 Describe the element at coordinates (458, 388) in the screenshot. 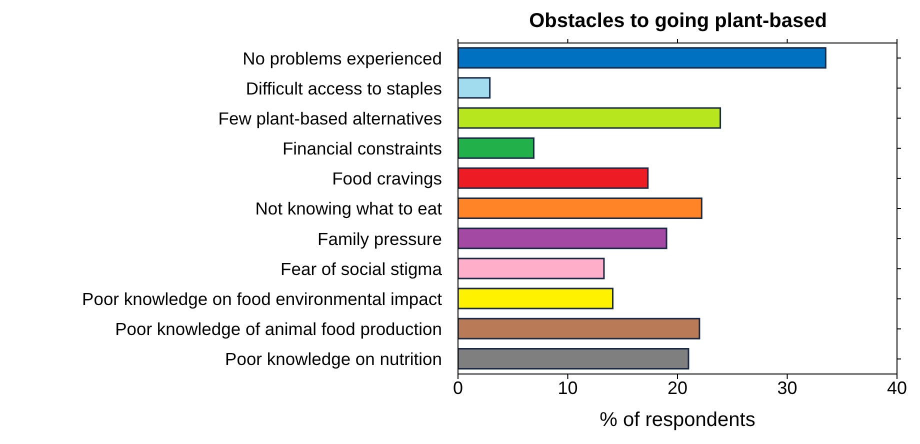

I see `x-tick-label: 0` at that location.